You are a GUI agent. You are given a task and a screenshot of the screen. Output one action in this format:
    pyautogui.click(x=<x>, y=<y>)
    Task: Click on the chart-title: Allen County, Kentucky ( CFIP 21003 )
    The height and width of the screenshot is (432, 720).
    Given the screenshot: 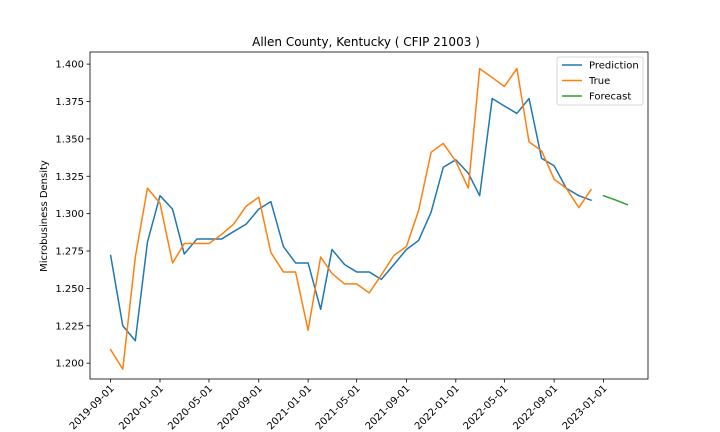 What is the action you would take?
    pyautogui.click(x=366, y=42)
    